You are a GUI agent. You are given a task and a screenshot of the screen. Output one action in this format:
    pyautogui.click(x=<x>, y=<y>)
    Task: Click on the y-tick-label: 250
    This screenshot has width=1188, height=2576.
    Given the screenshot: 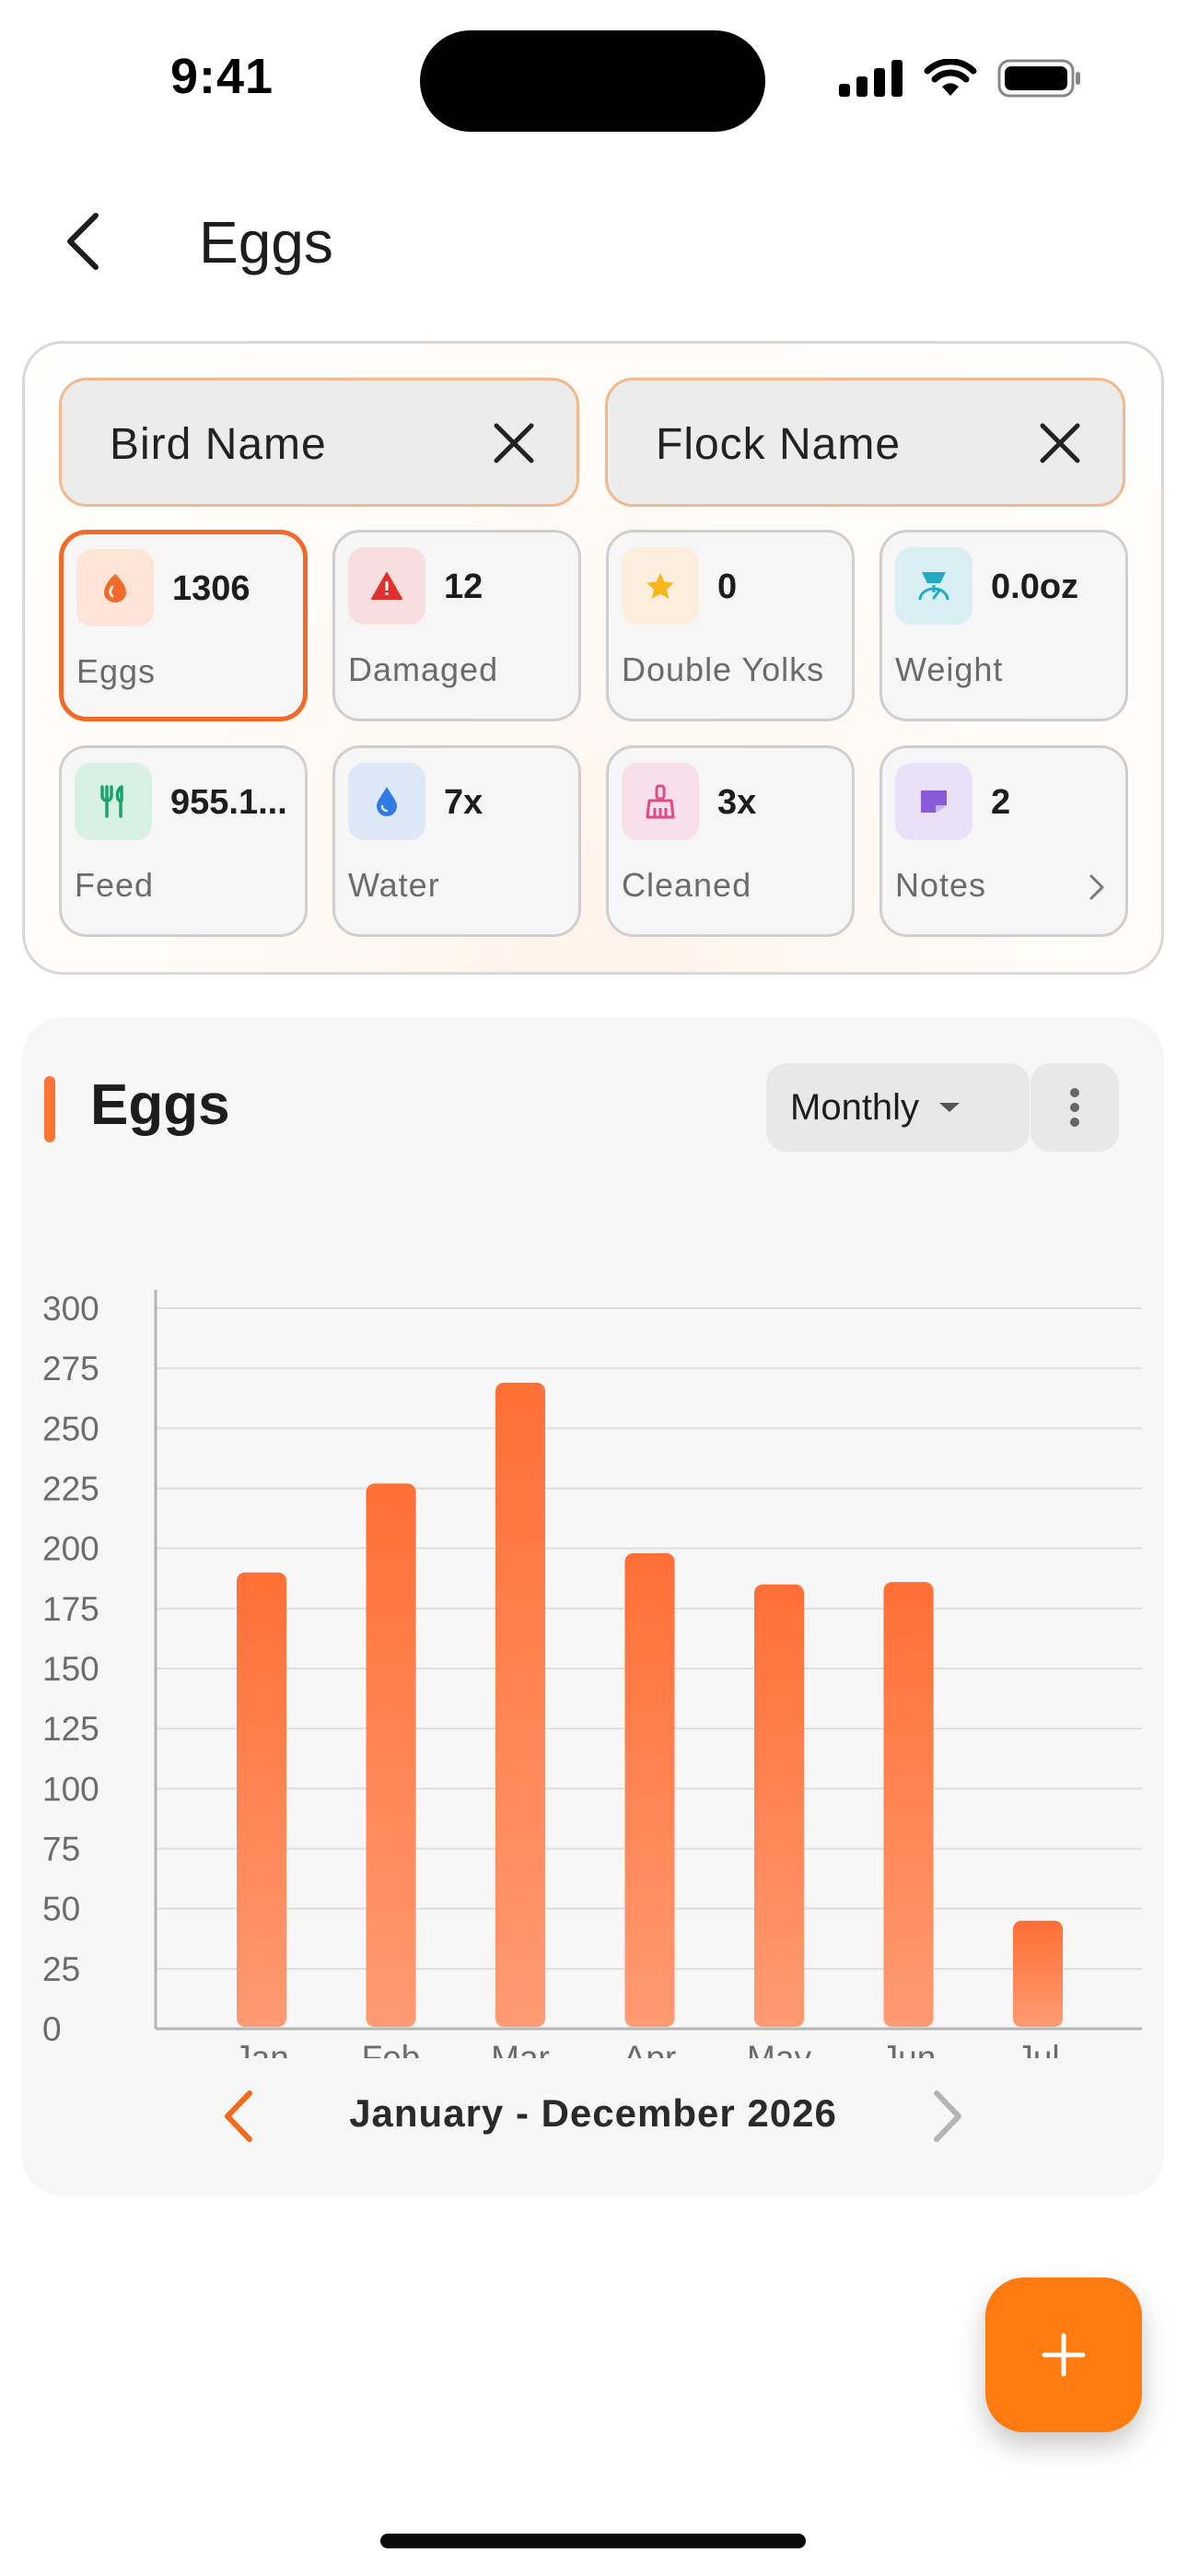 What is the action you would take?
    pyautogui.click(x=70, y=1428)
    